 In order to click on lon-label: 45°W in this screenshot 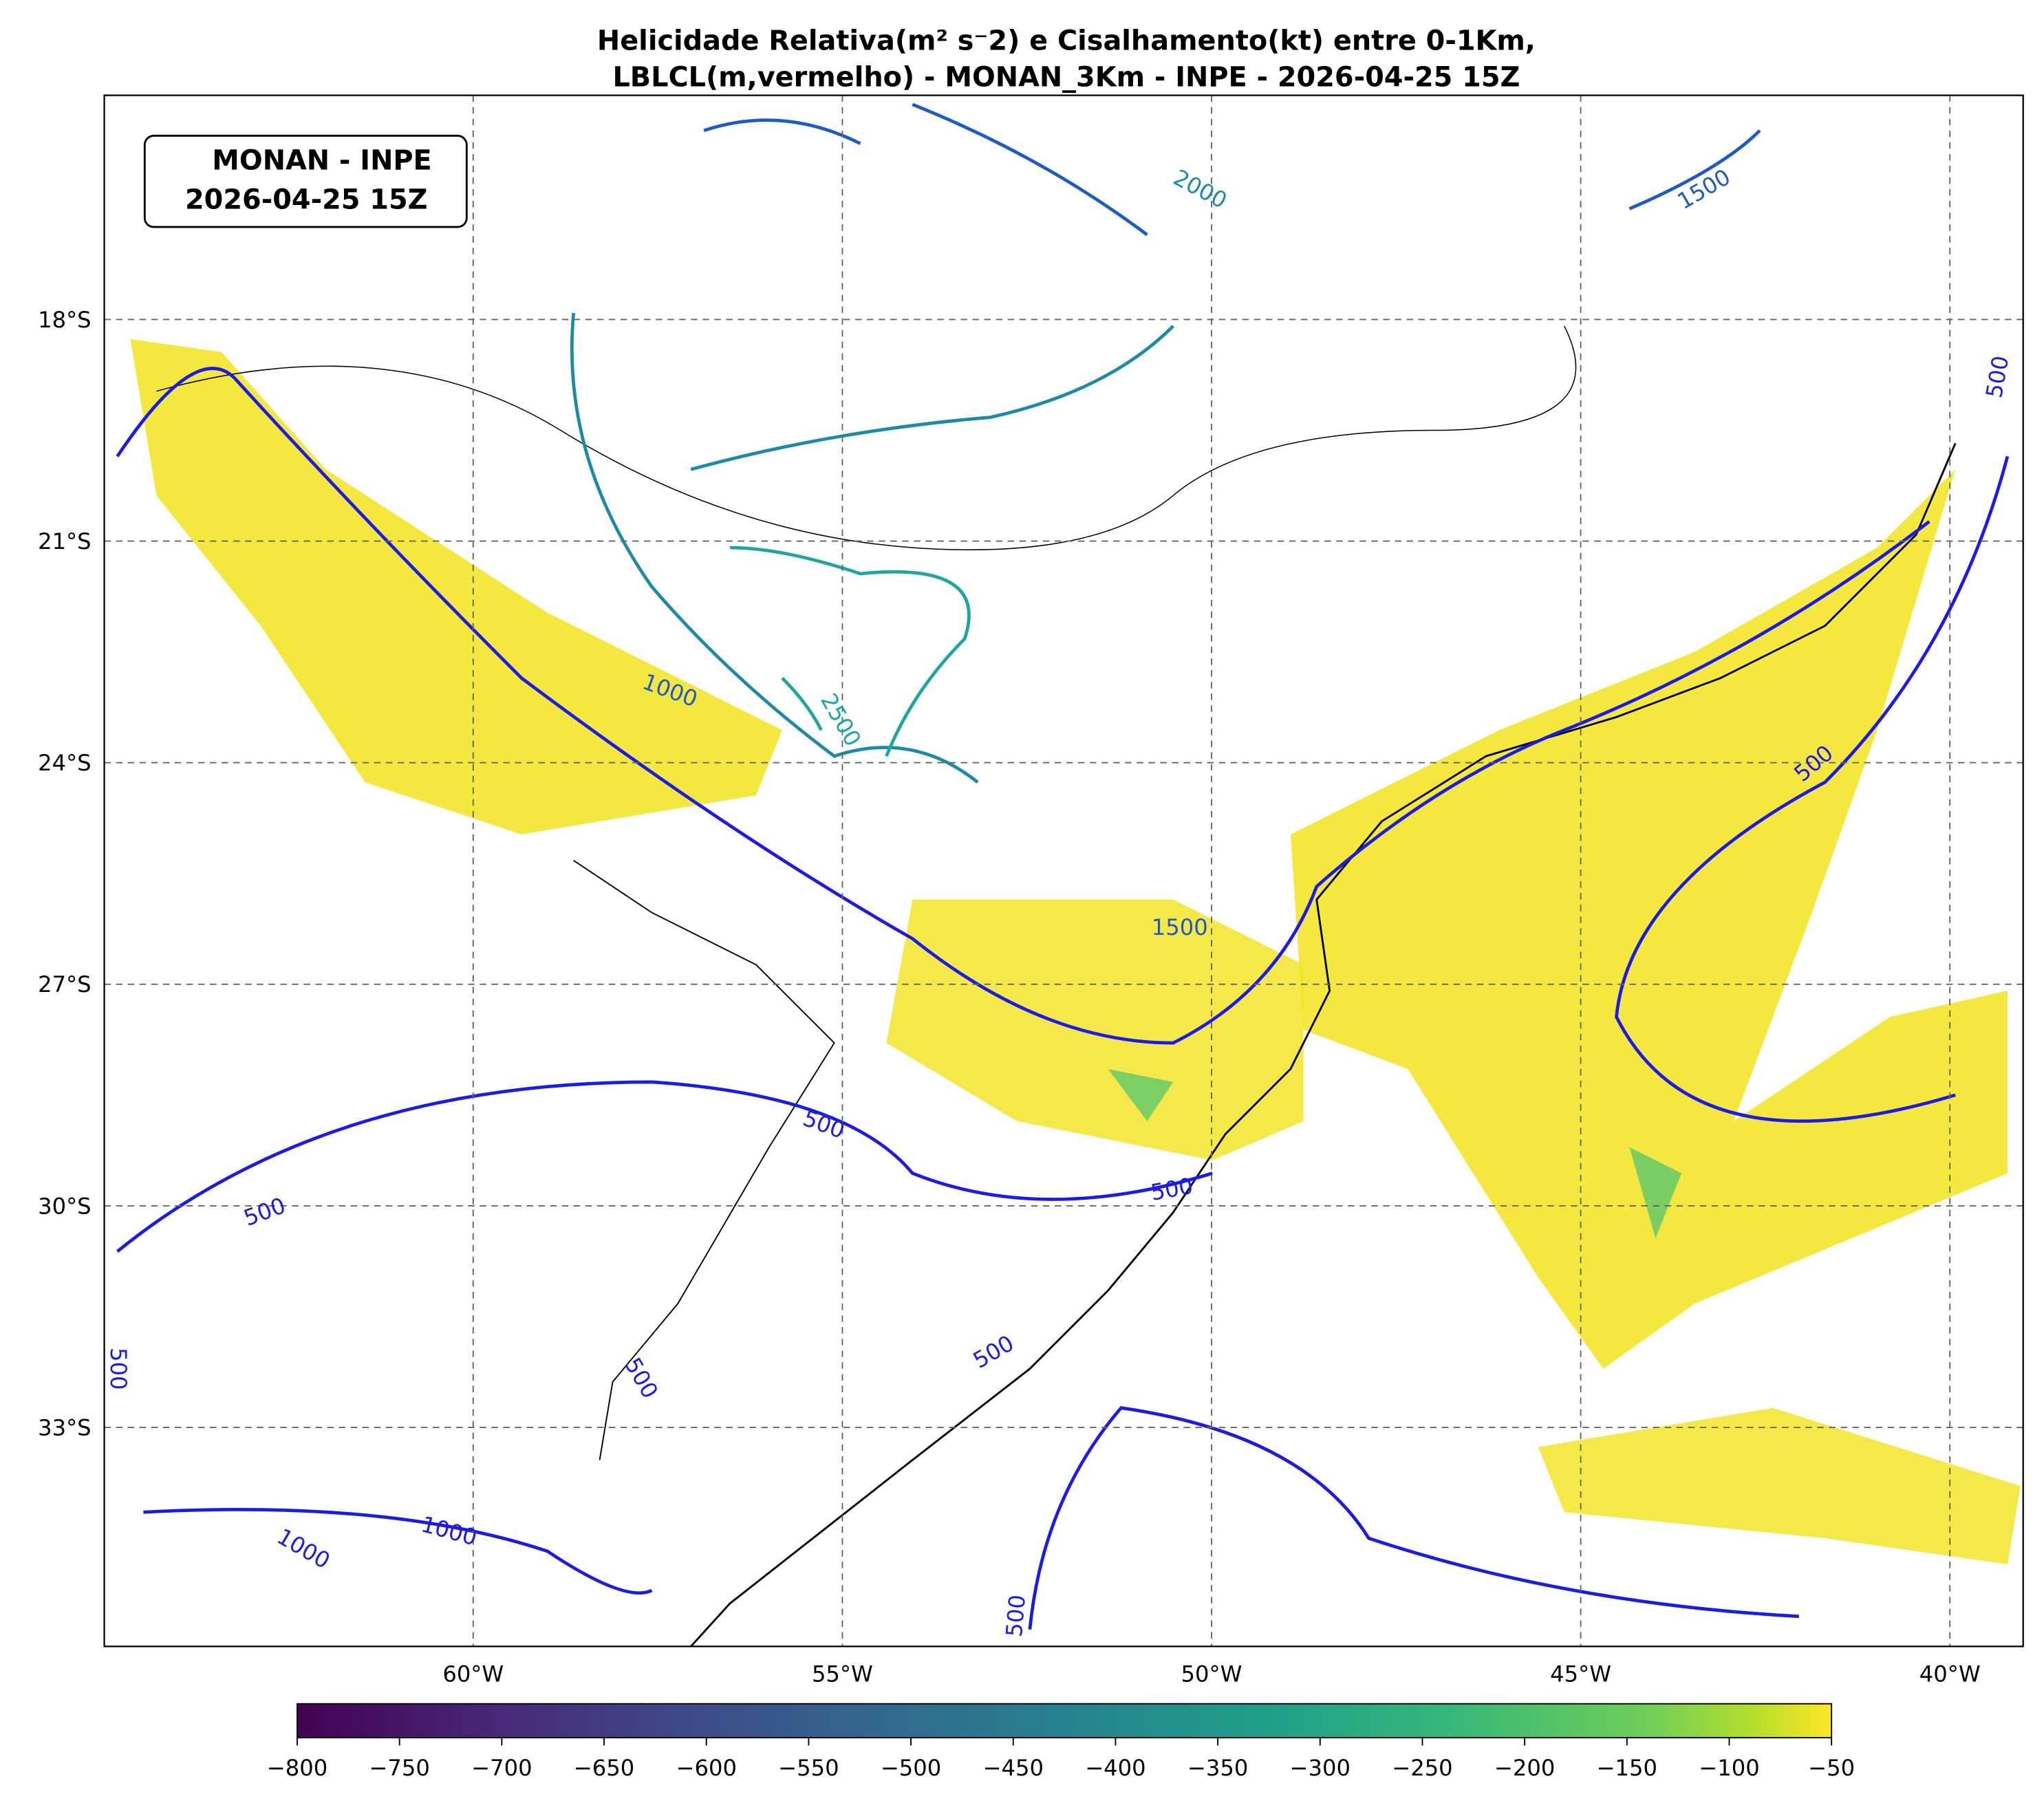, I will do `click(1580, 1674)`.